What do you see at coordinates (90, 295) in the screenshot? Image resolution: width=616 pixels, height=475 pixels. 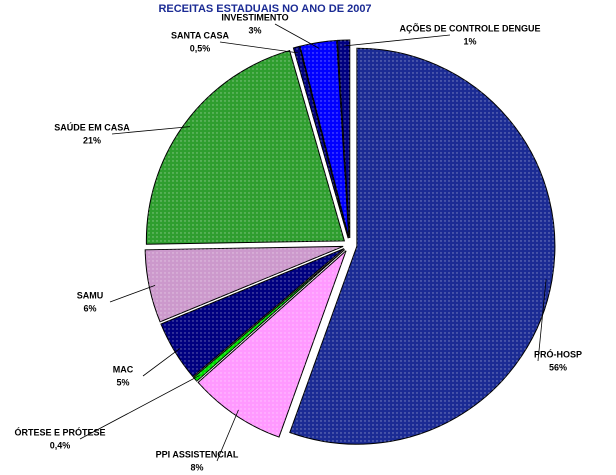 I see `slice-label: SAMU` at bounding box center [90, 295].